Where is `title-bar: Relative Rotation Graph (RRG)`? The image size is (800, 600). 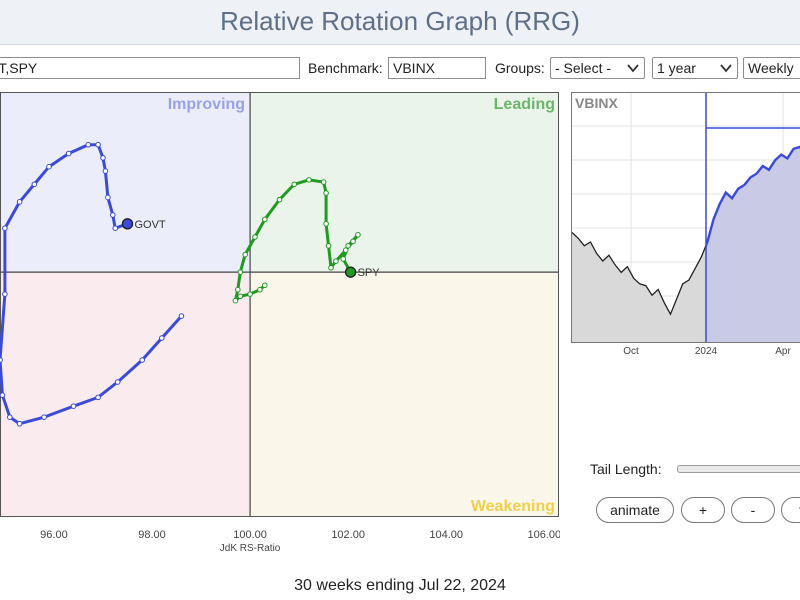
title-bar: Relative Rotation Graph (RRG) is located at coordinates (400, 22).